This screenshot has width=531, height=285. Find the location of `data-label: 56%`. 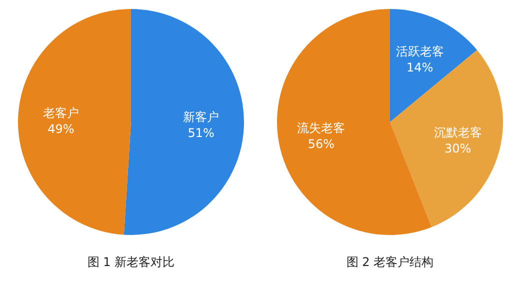

data-label: 56% is located at coordinates (321, 144).